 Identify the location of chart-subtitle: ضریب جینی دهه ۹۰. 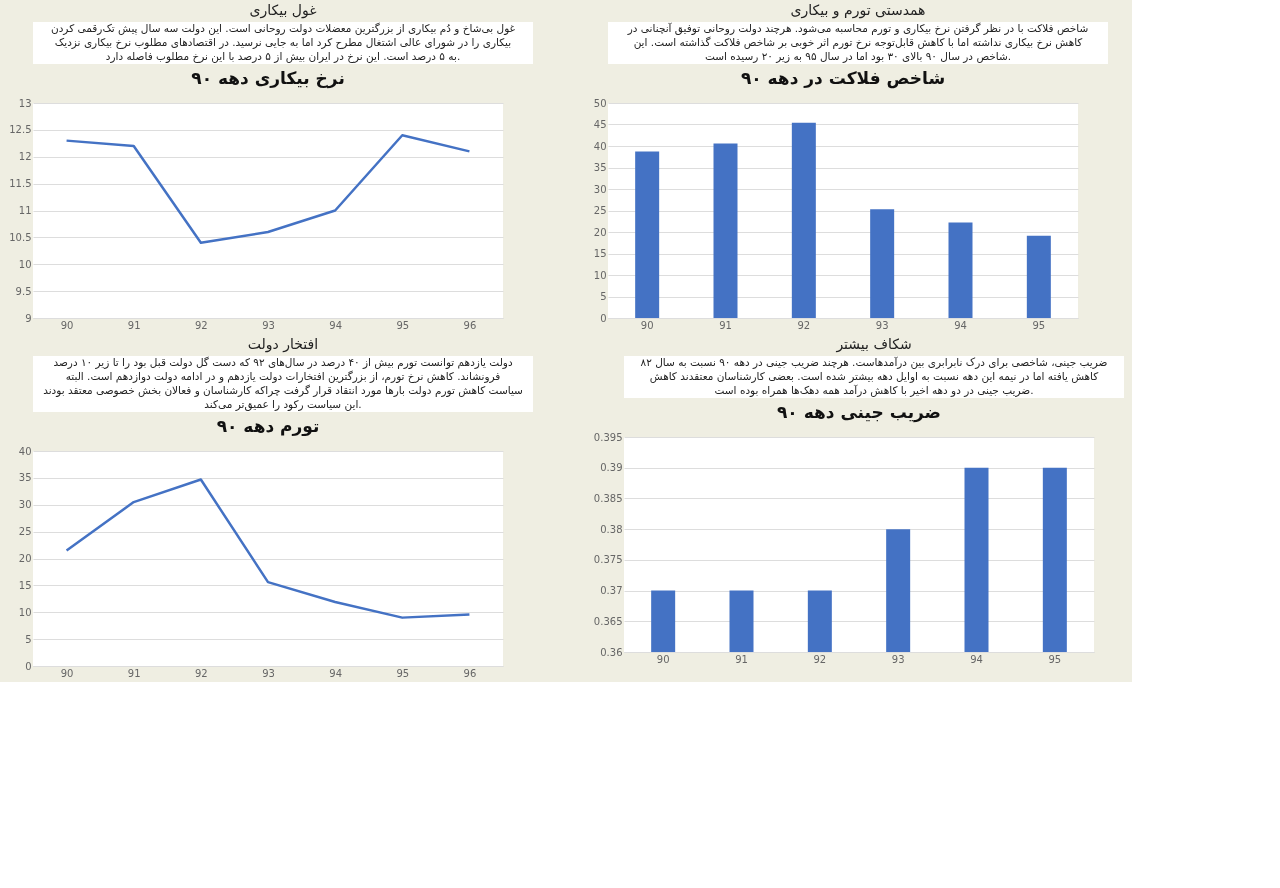
(859, 412).